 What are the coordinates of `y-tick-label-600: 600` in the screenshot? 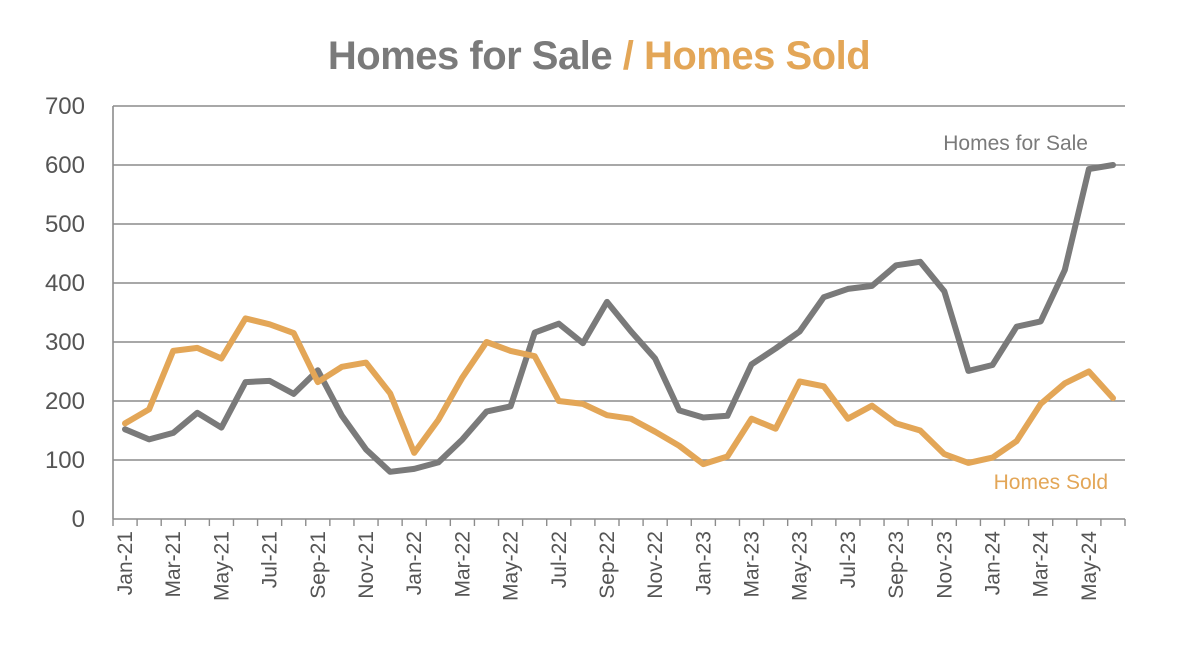 It's located at (65, 165).